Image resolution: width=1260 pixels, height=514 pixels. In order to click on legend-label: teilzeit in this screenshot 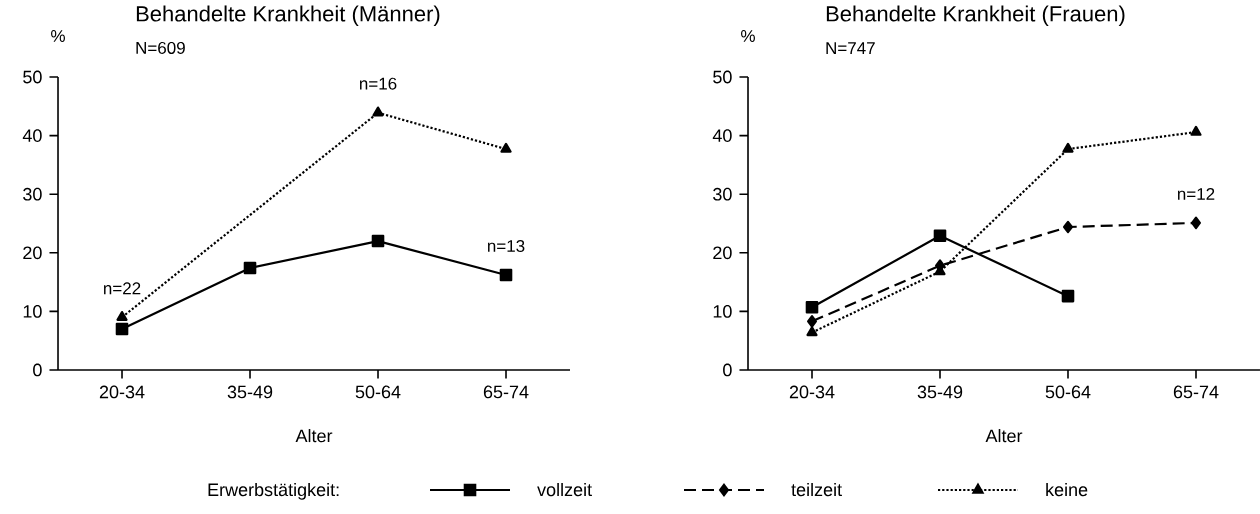, I will do `click(816, 489)`.